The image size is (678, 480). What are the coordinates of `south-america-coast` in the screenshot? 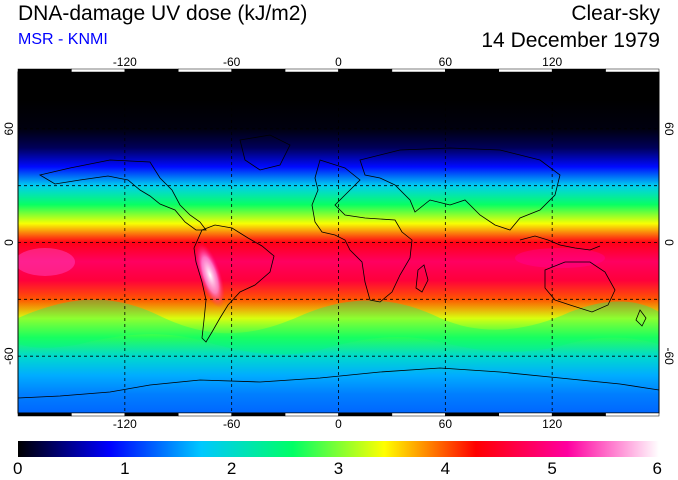 It's located at (234, 283).